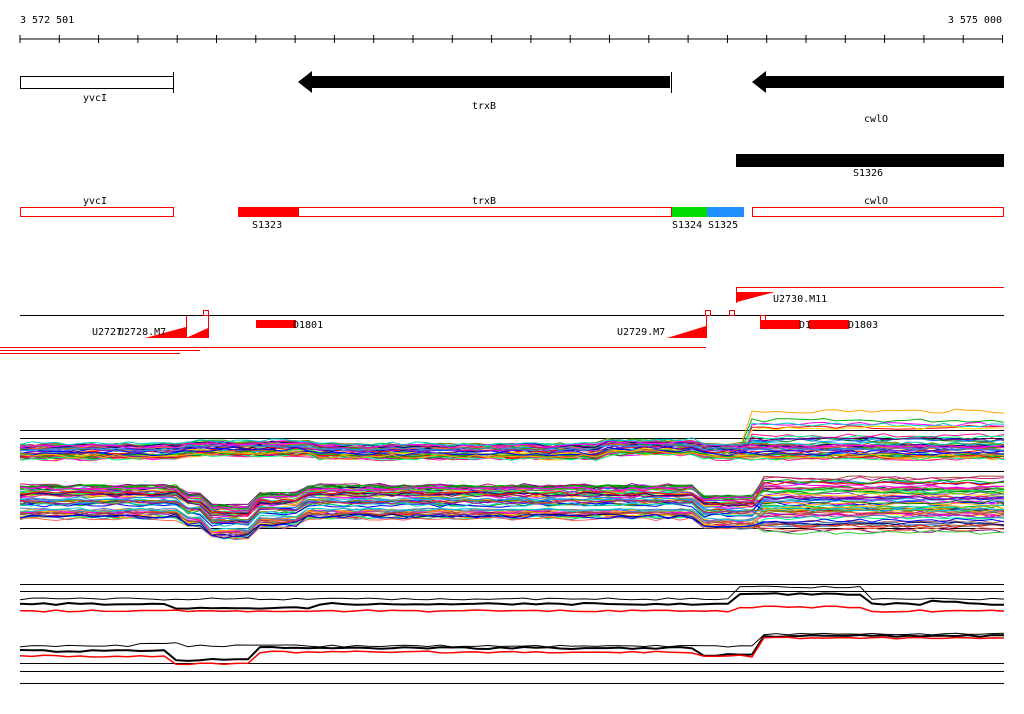  I want to click on gene-cwlO-arrow, so click(878, 82).